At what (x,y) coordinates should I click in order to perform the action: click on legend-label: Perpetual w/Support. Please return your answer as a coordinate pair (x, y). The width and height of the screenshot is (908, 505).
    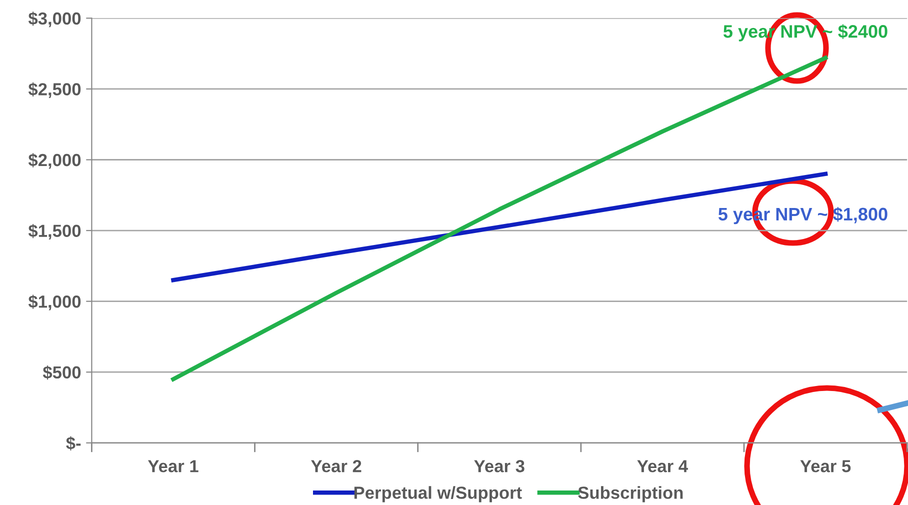
    Looking at the image, I should click on (438, 494).